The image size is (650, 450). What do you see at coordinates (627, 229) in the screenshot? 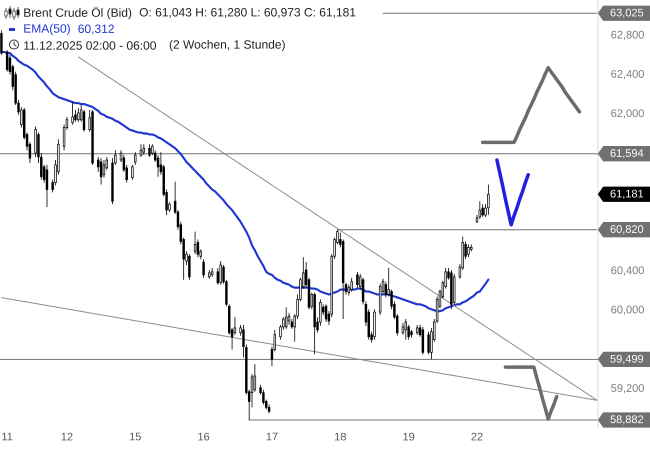
I see `series-label: 60,820` at bounding box center [627, 229].